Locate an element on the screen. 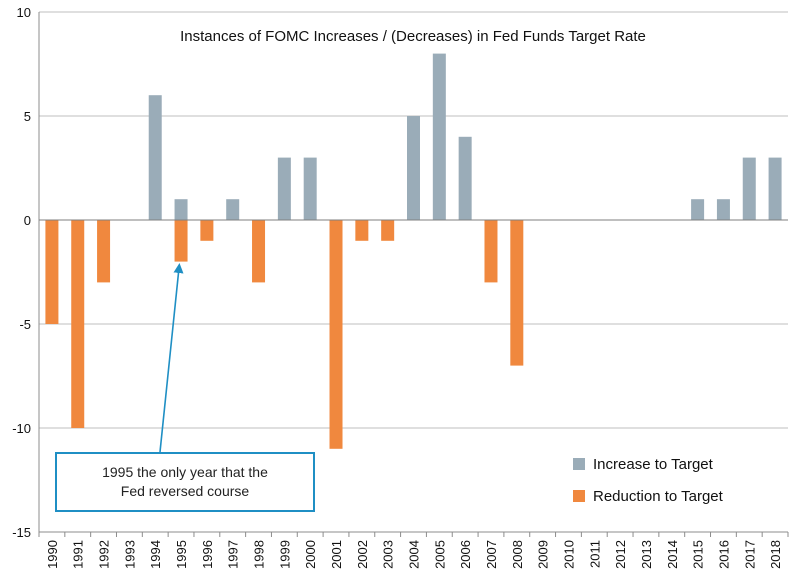 The image size is (800, 581). x-tick-label: 2017 is located at coordinates (749, 554).